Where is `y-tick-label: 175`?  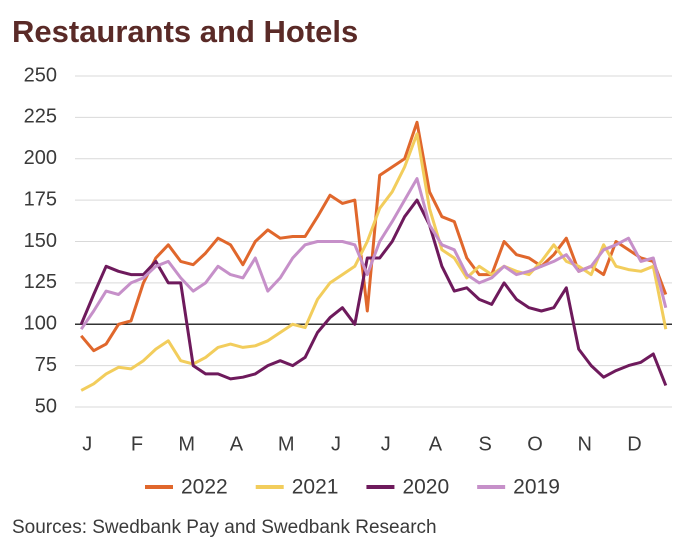
y-tick-label: 175 is located at coordinates (40, 199).